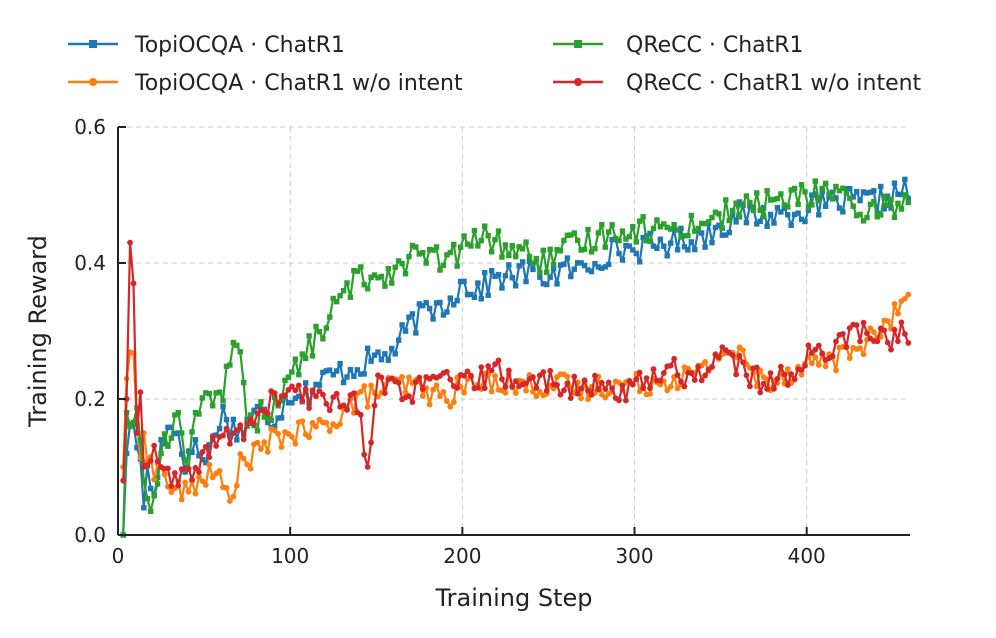 This screenshot has width=996, height=638. Describe the element at coordinates (634, 556) in the screenshot. I see `x-tick-label: 300` at that location.